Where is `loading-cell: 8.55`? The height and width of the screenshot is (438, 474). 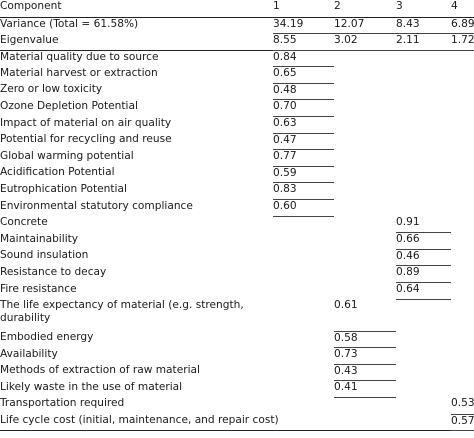 loading-cell: 8.55 is located at coordinates (303, 42).